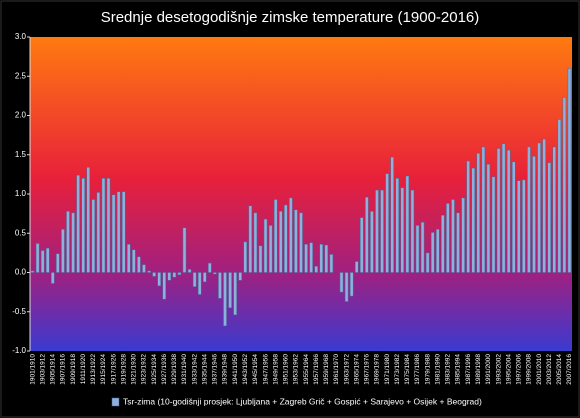  I want to click on x-tick-label: 1919/1928, so click(123, 369).